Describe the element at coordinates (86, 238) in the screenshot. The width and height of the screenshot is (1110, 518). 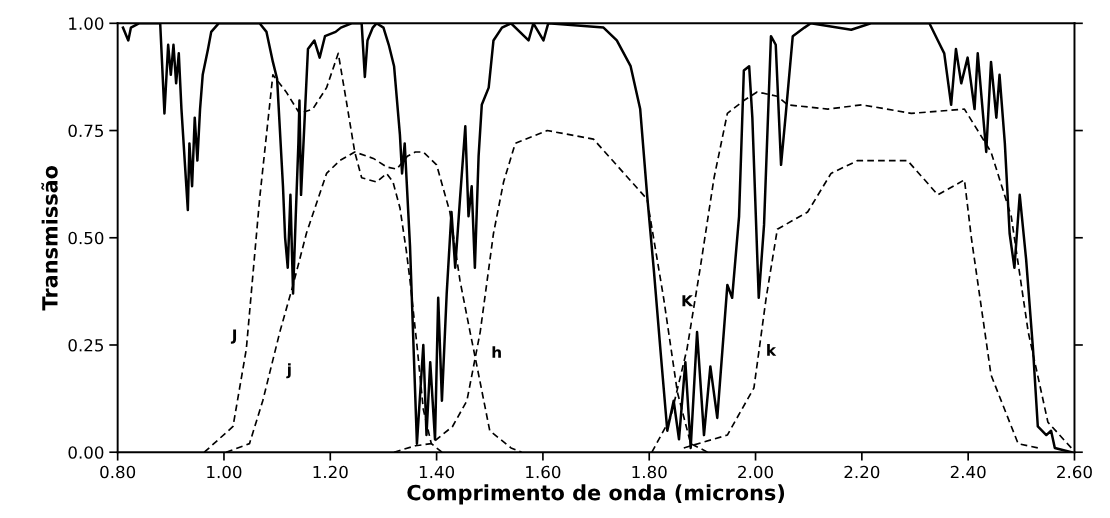
I see `y-tick-label: 0.50` at that location.